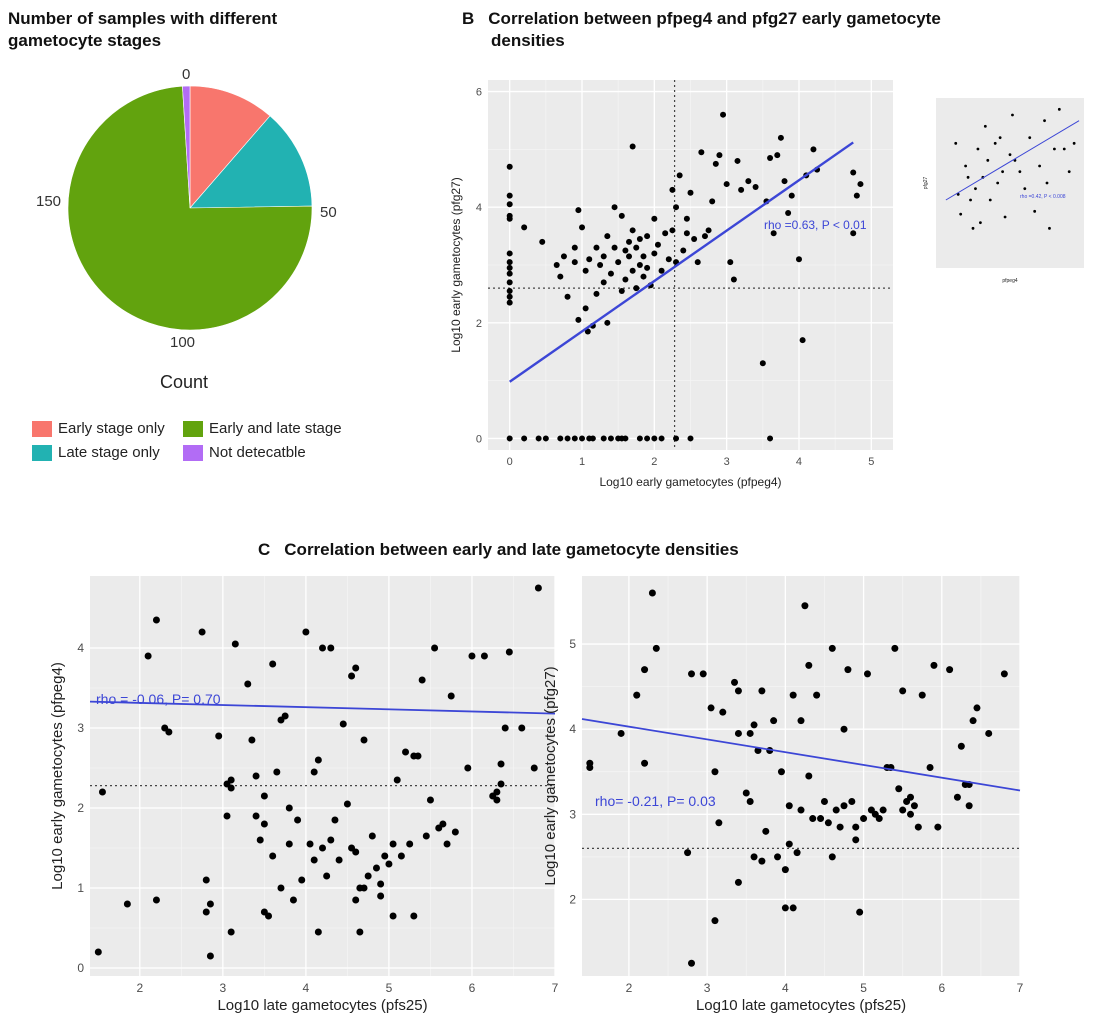 The height and width of the screenshot is (1026, 1097). What do you see at coordinates (230, 147) in the screenshot?
I see `pie-slice-early-stage-only` at bounding box center [230, 147].